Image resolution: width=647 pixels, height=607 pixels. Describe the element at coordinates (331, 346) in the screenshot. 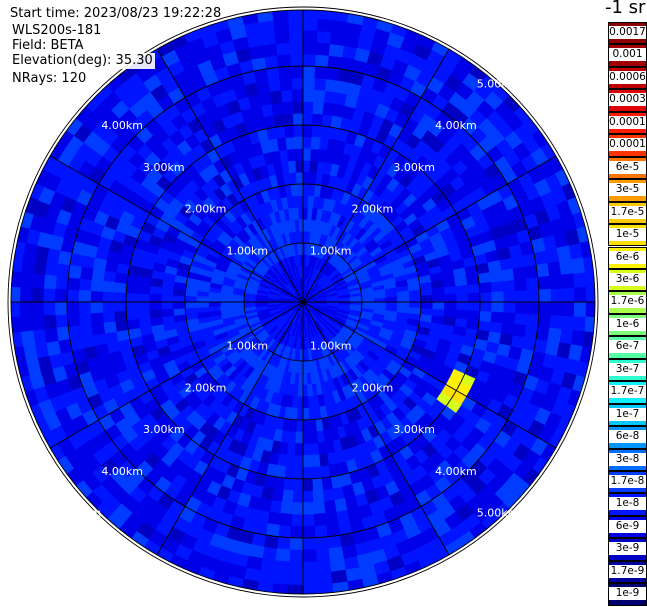

I see `range-label: 1.00km` at that location.